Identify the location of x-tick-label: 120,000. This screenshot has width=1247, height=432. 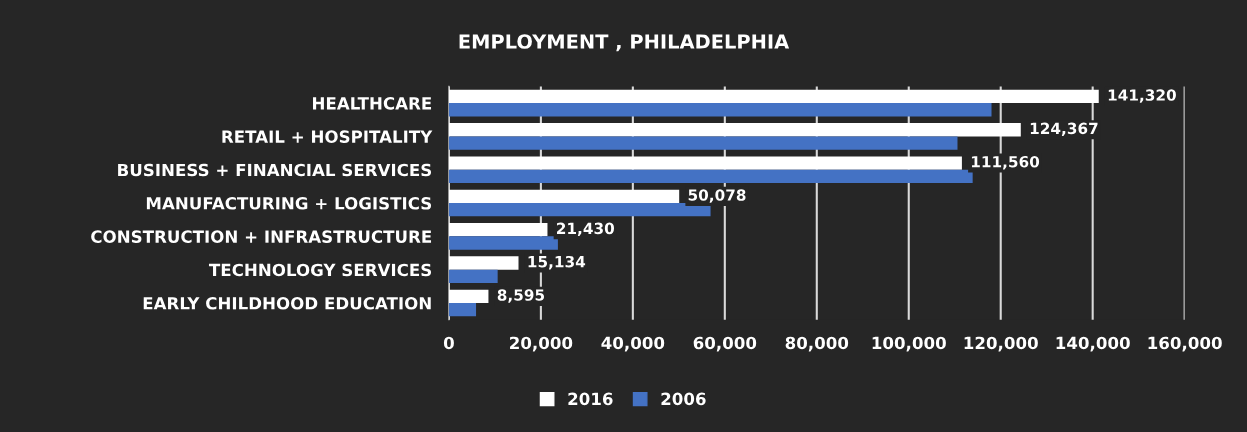
(1001, 344).